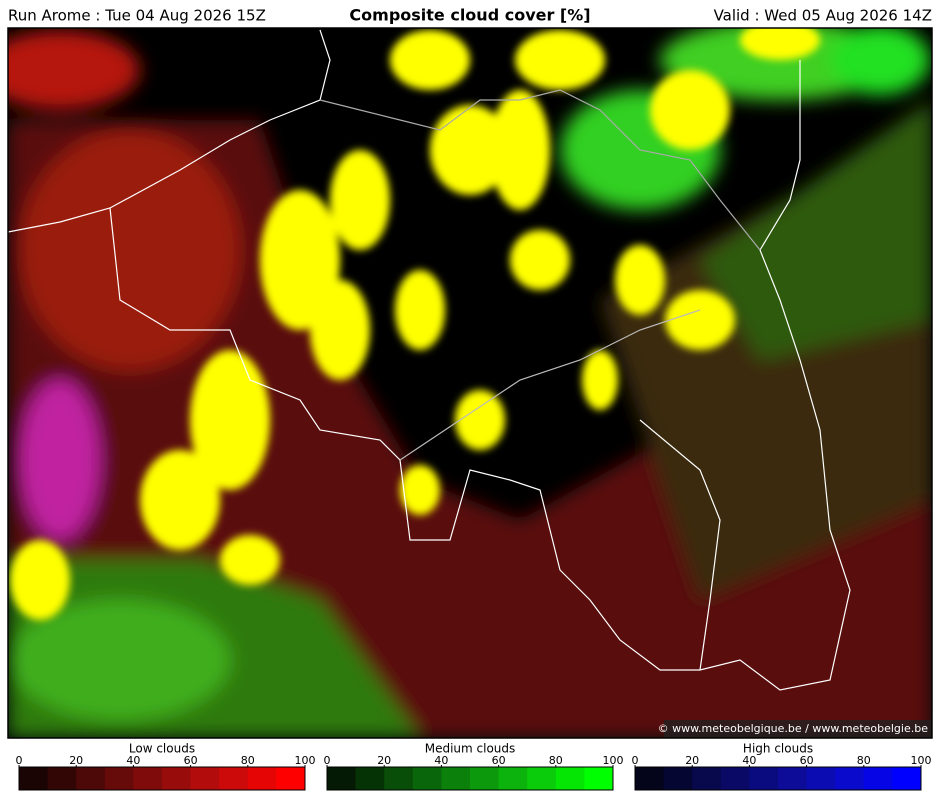 Image resolution: width=940 pixels, height=804 pixels. Describe the element at coordinates (470, 749) in the screenshot. I see `colorbar-label: Medium clouds` at that location.